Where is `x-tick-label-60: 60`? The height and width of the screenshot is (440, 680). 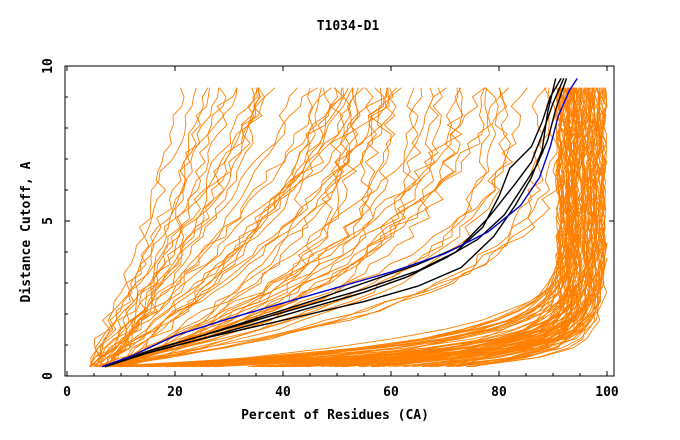
x-tick-label-60: 60 is located at coordinates (391, 392).